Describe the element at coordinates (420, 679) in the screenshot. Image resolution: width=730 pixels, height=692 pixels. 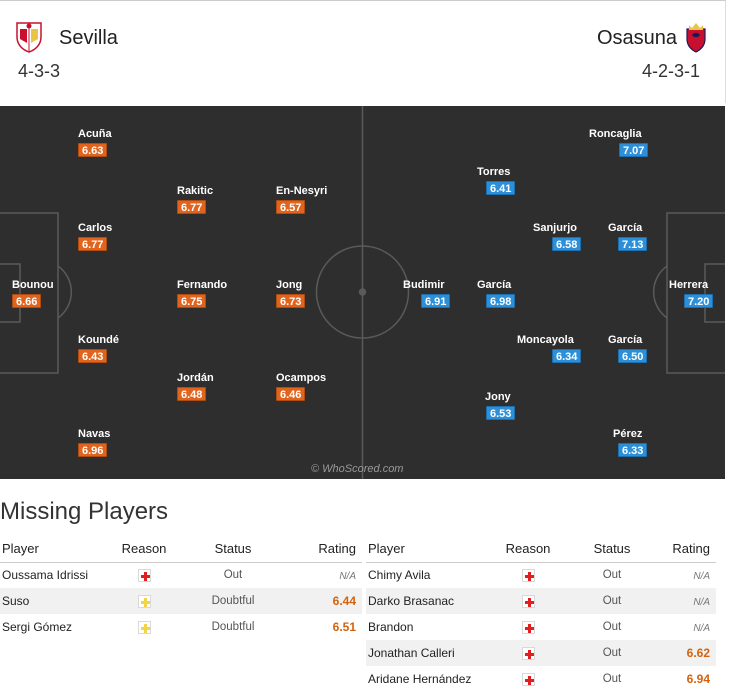
I see `player-link: Aridane Hernández` at that location.